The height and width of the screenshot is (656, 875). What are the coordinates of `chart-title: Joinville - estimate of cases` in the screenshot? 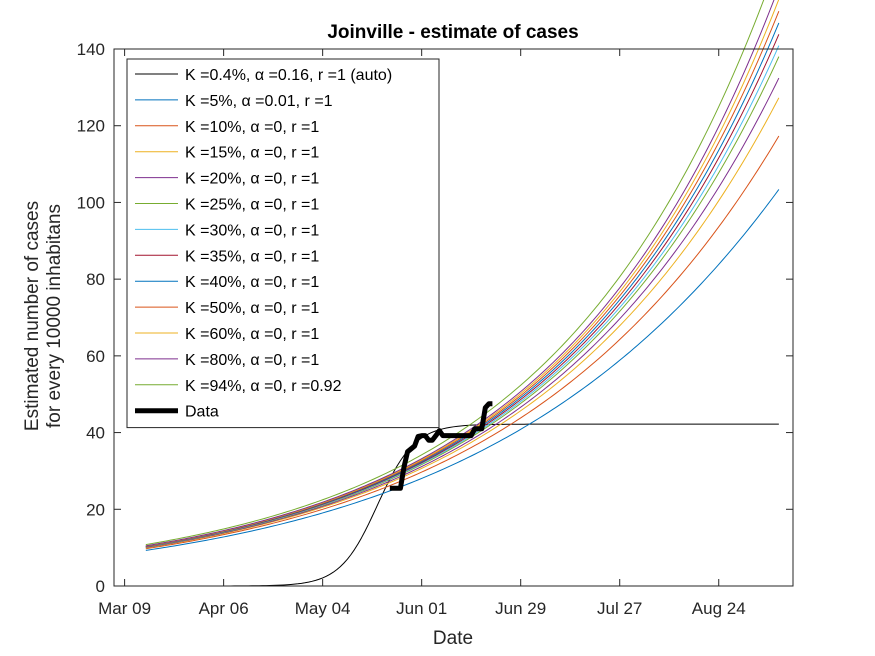 It's located at (452, 32).